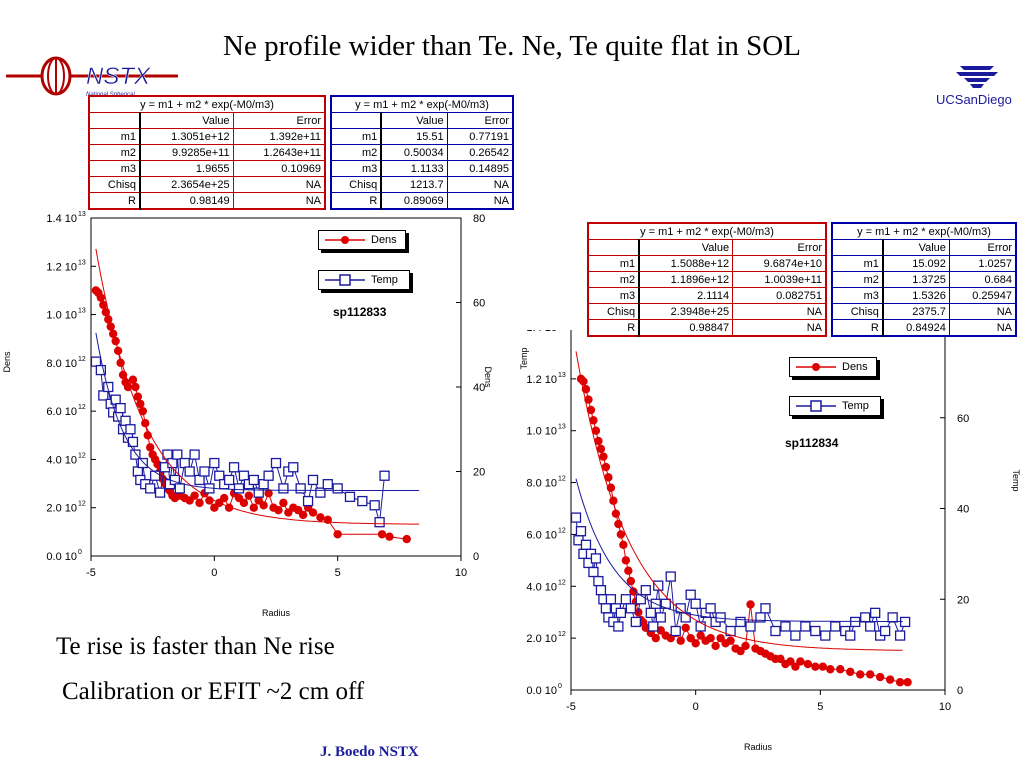 Image resolution: width=1024 pixels, height=768 pixels. What do you see at coordinates (207, 168) in the screenshot?
I see `fit-row: m3 1.9655 0.10969` at bounding box center [207, 168].